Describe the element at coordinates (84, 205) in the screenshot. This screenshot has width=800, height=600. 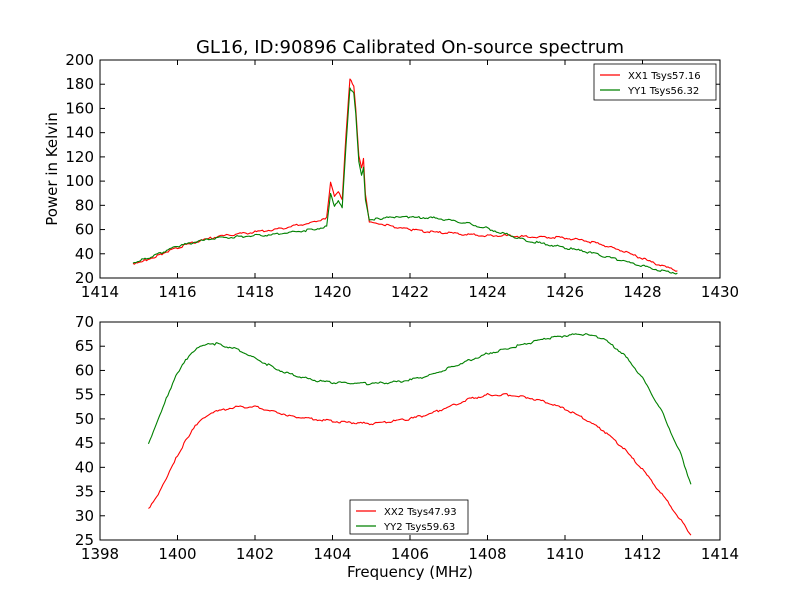
I see `y-tick-label: 80` at that location.